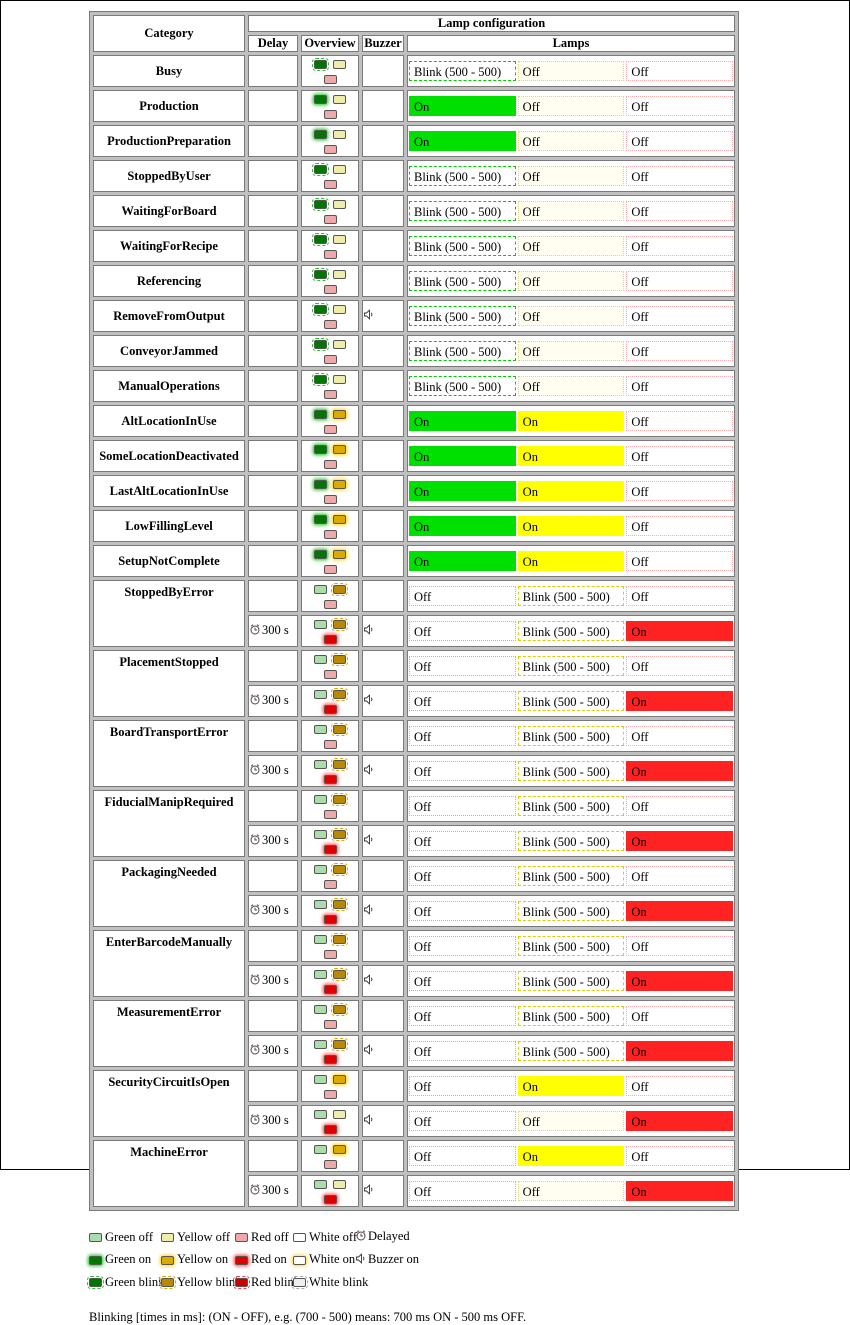  I want to click on lamps-cell: Blink (500 - 500) Off Off, so click(571, 281).